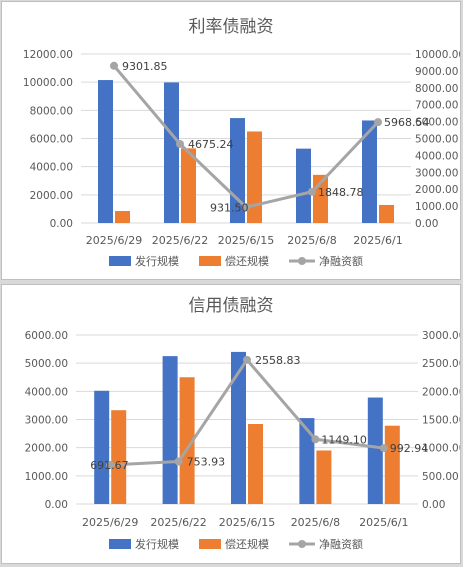 This screenshot has height=567, width=463. Describe the element at coordinates (440, 477) in the screenshot. I see `y-right-tick-label: 500.00` at that location.